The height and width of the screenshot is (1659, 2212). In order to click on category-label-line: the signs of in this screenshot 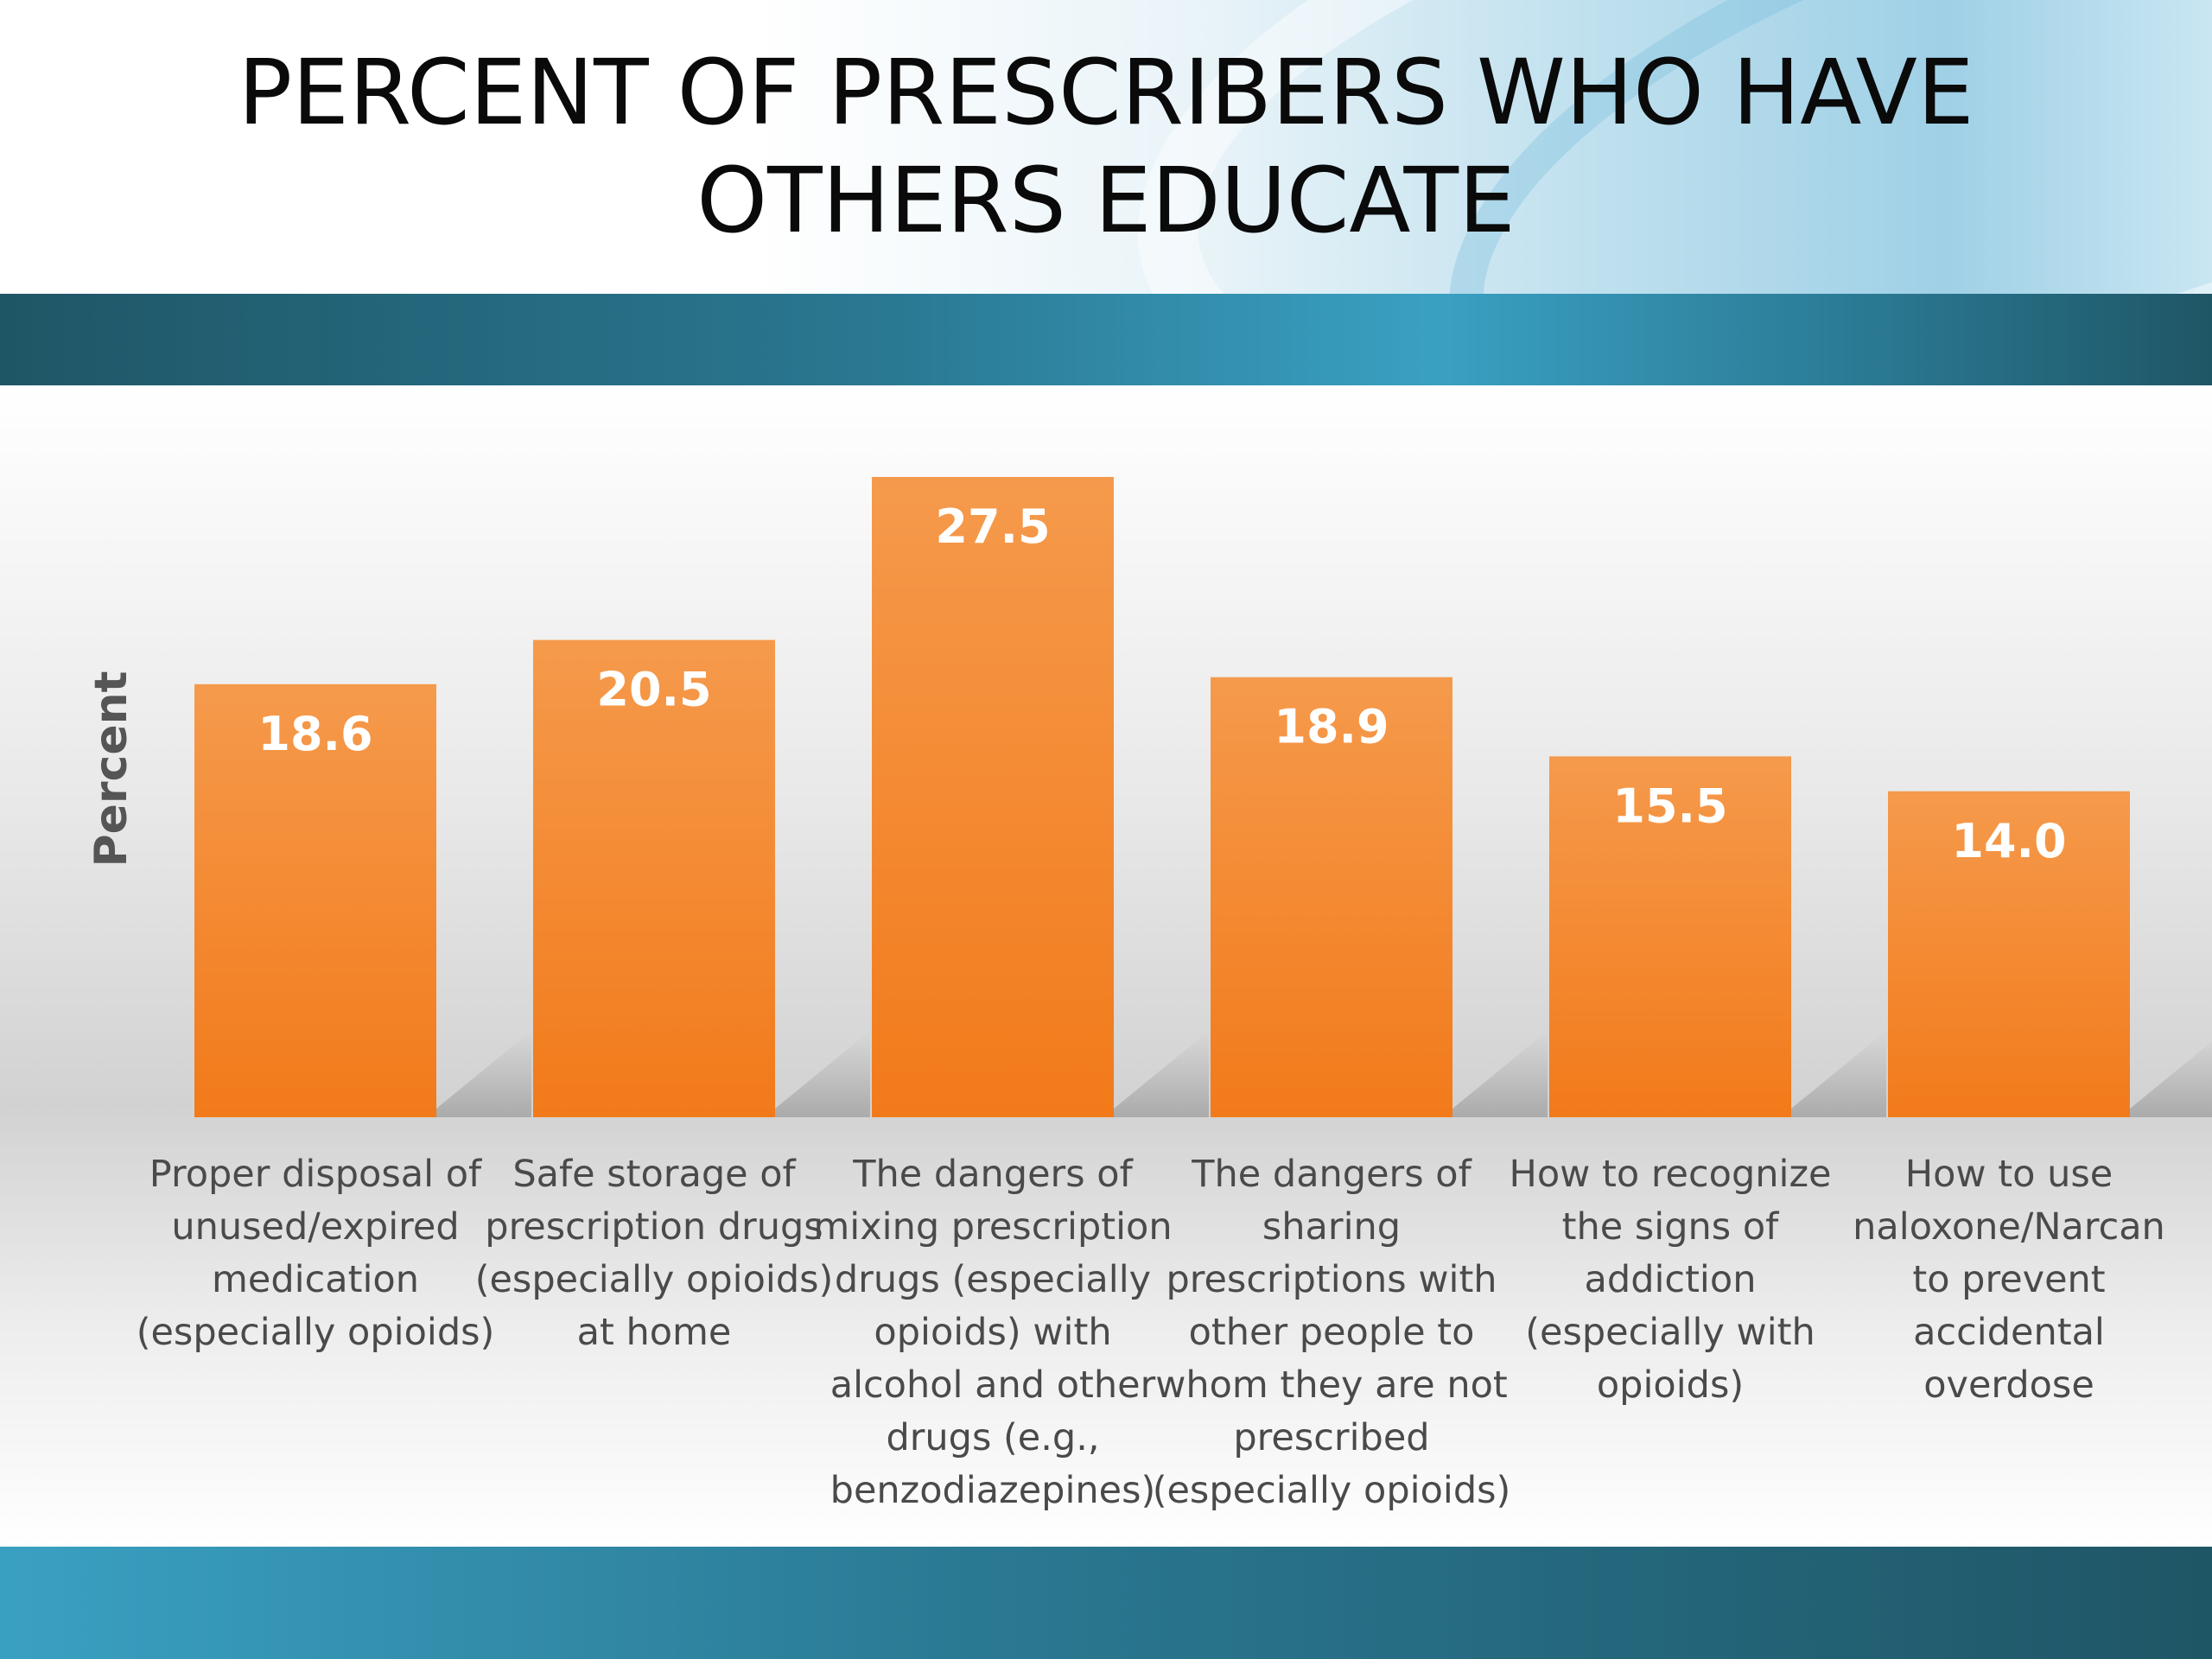, I will do `click(1671, 1227)`.